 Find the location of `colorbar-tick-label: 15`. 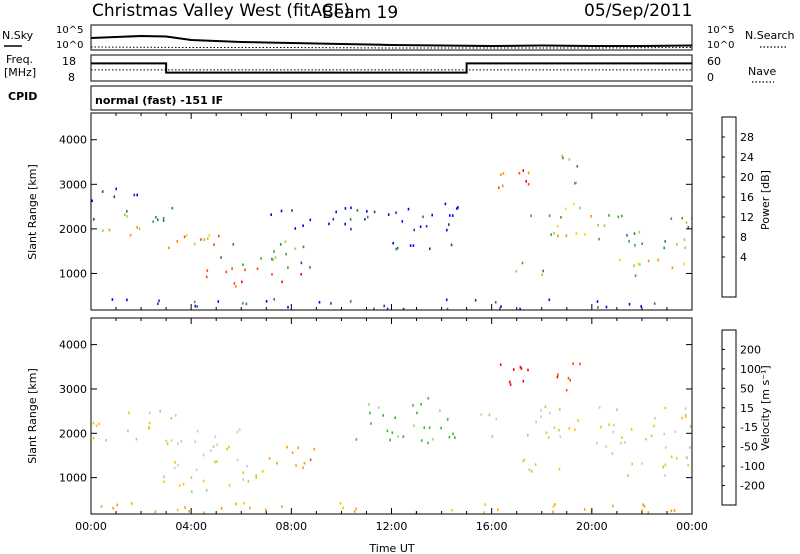

colorbar-tick-label: 15 is located at coordinates (747, 408).